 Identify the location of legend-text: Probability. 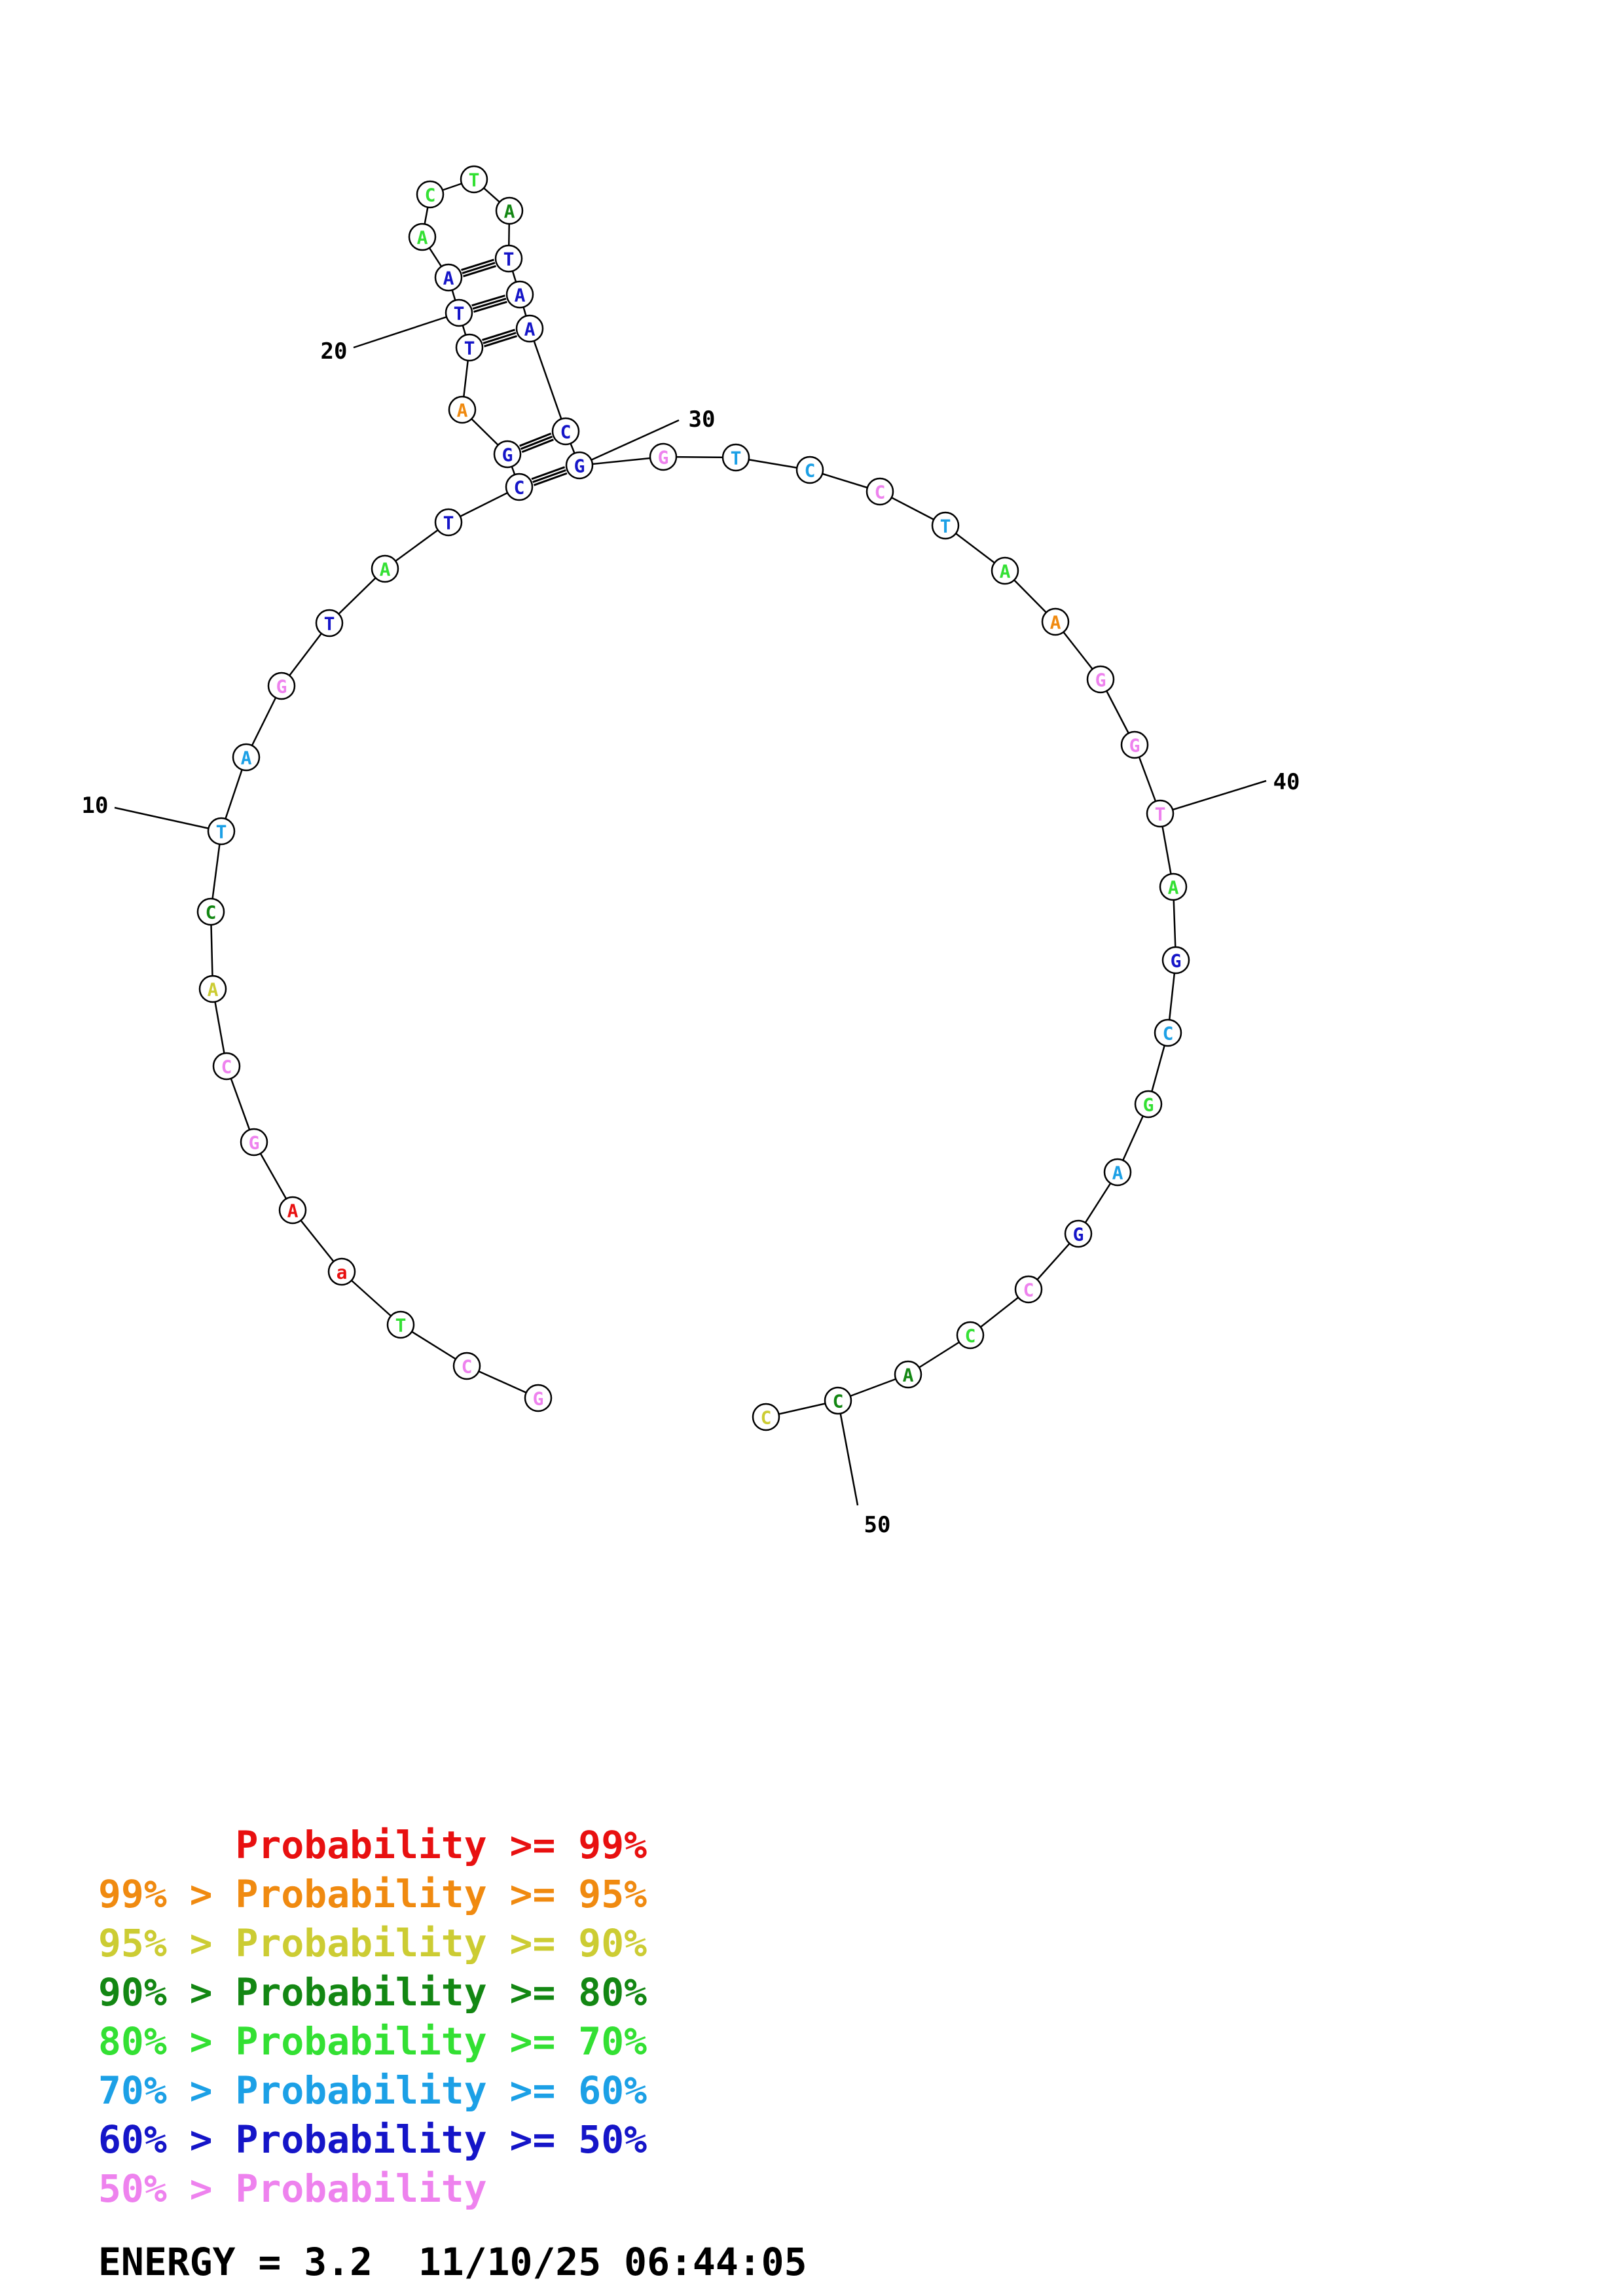
(361, 2188).